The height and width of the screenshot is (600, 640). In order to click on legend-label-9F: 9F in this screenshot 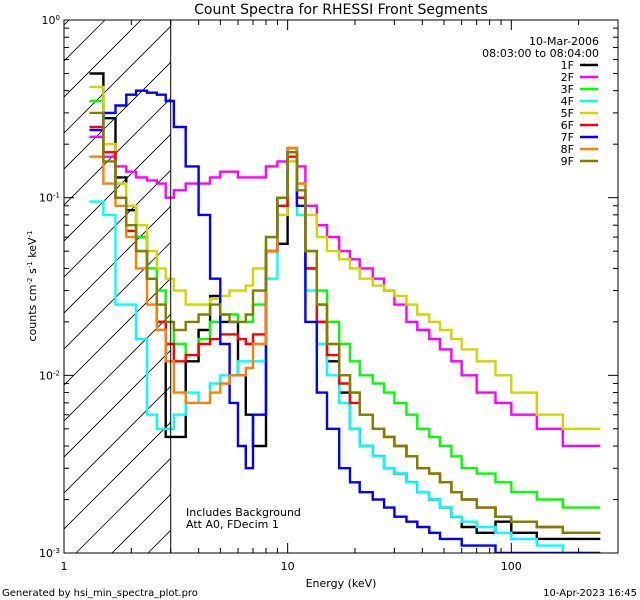, I will do `click(567, 161)`.